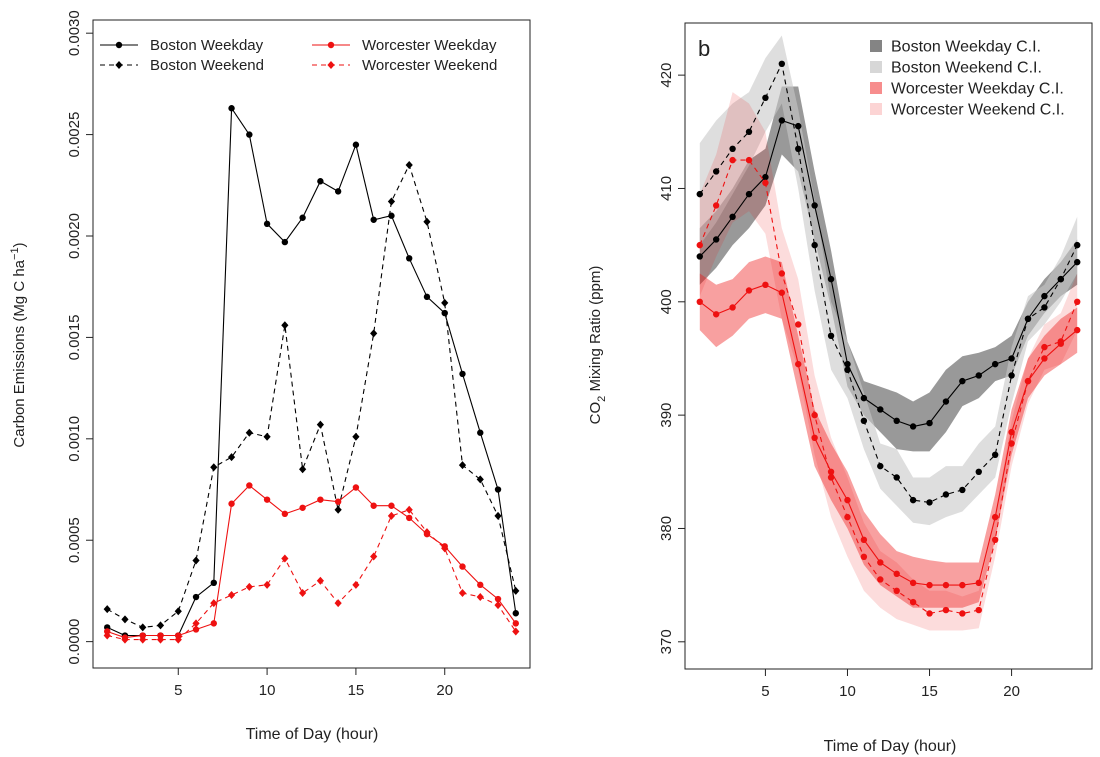 The image size is (1100, 757). What do you see at coordinates (178, 690) in the screenshot?
I see `x-tick-label: 5` at bounding box center [178, 690].